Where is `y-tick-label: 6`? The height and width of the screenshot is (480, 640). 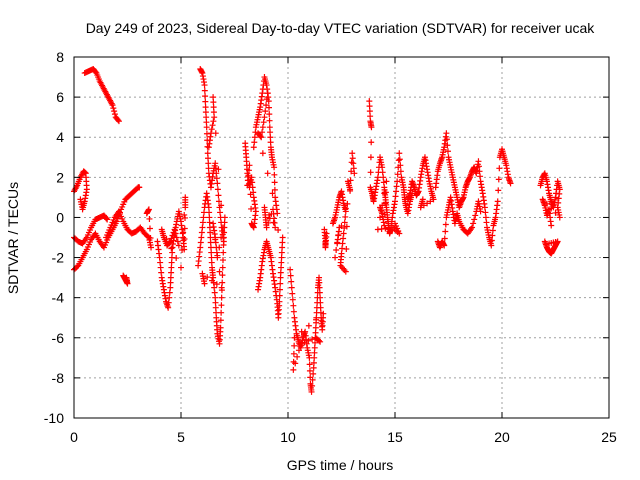
y-tick-label: 6 is located at coordinates (60, 97).